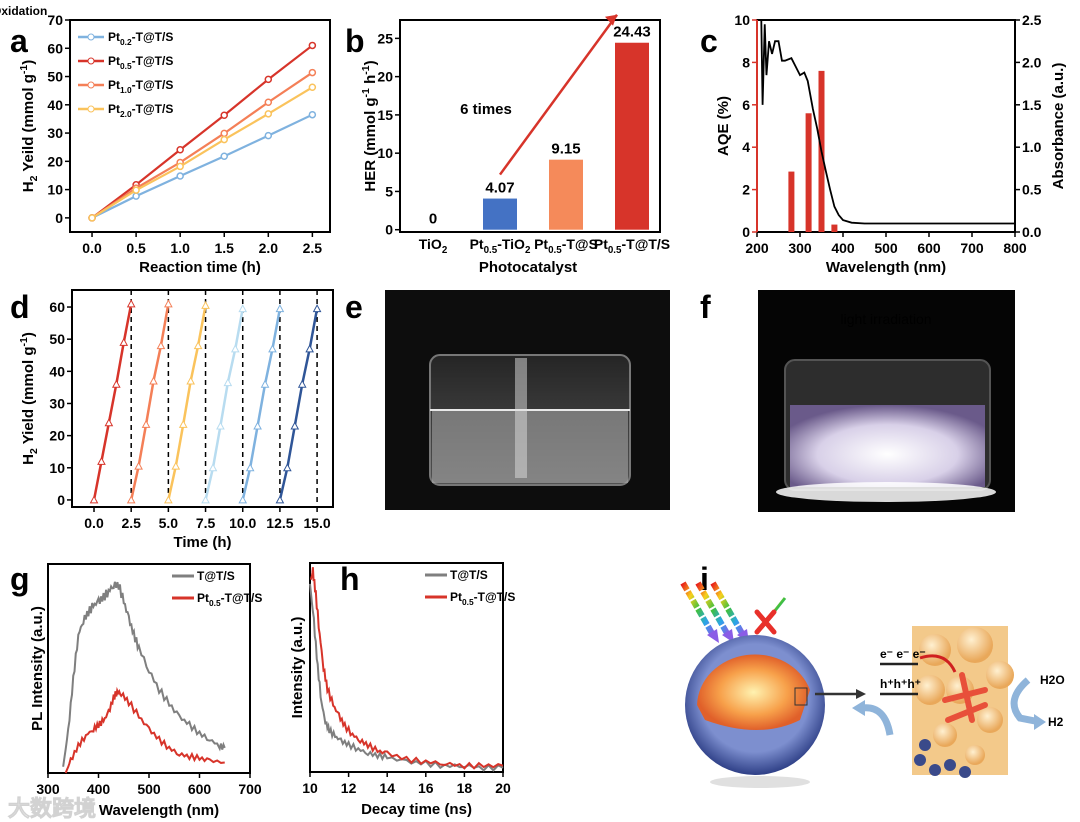 The height and width of the screenshot is (822, 1080). I want to click on support-particle, so click(920, 760).